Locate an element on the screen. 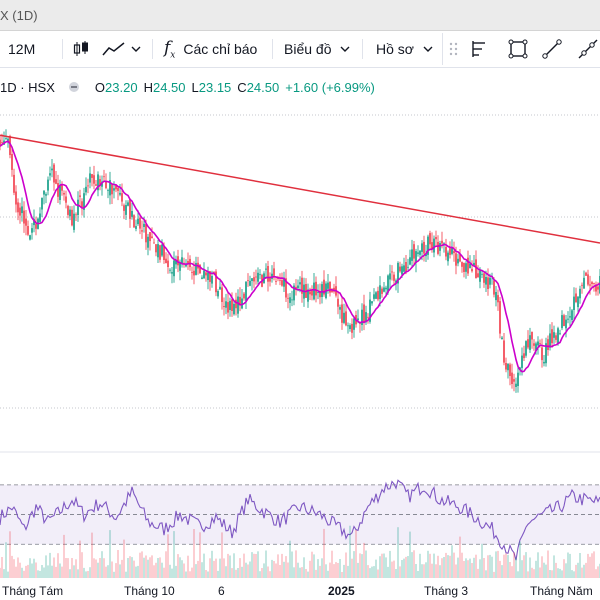 The image size is (600, 600). chart-style-button: Biểu đồ is located at coordinates (317, 49).